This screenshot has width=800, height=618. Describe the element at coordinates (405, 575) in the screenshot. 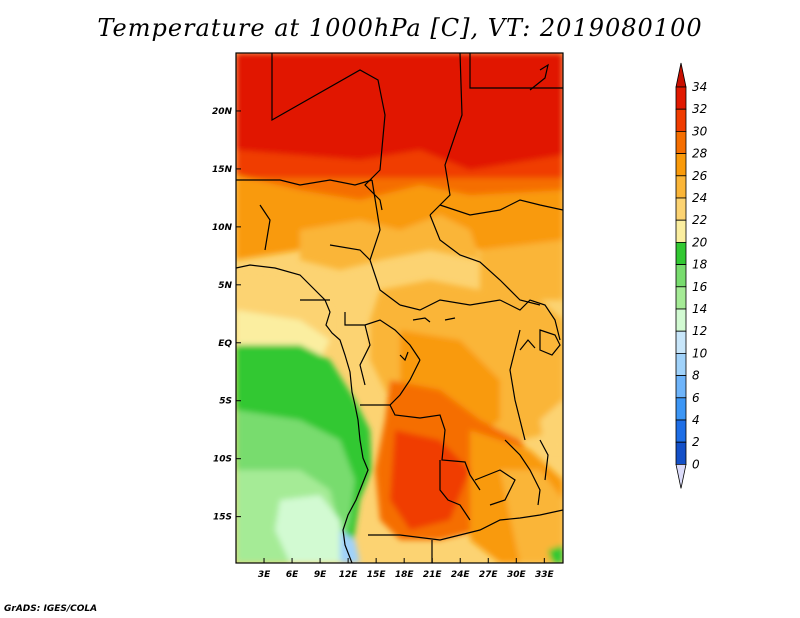

I see `lon-tick-label: 18E` at that location.